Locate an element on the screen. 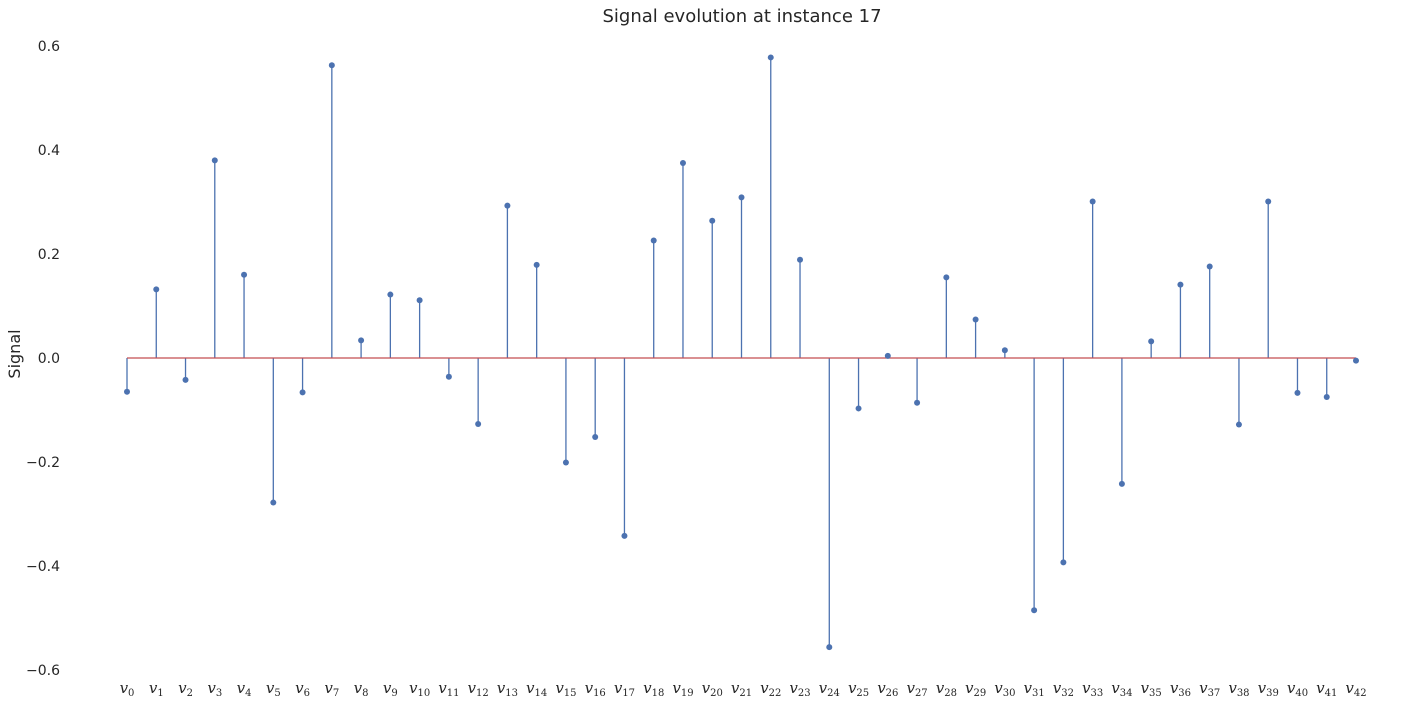 The image size is (1424, 704). x-tick-label: v23 is located at coordinates (799, 689).